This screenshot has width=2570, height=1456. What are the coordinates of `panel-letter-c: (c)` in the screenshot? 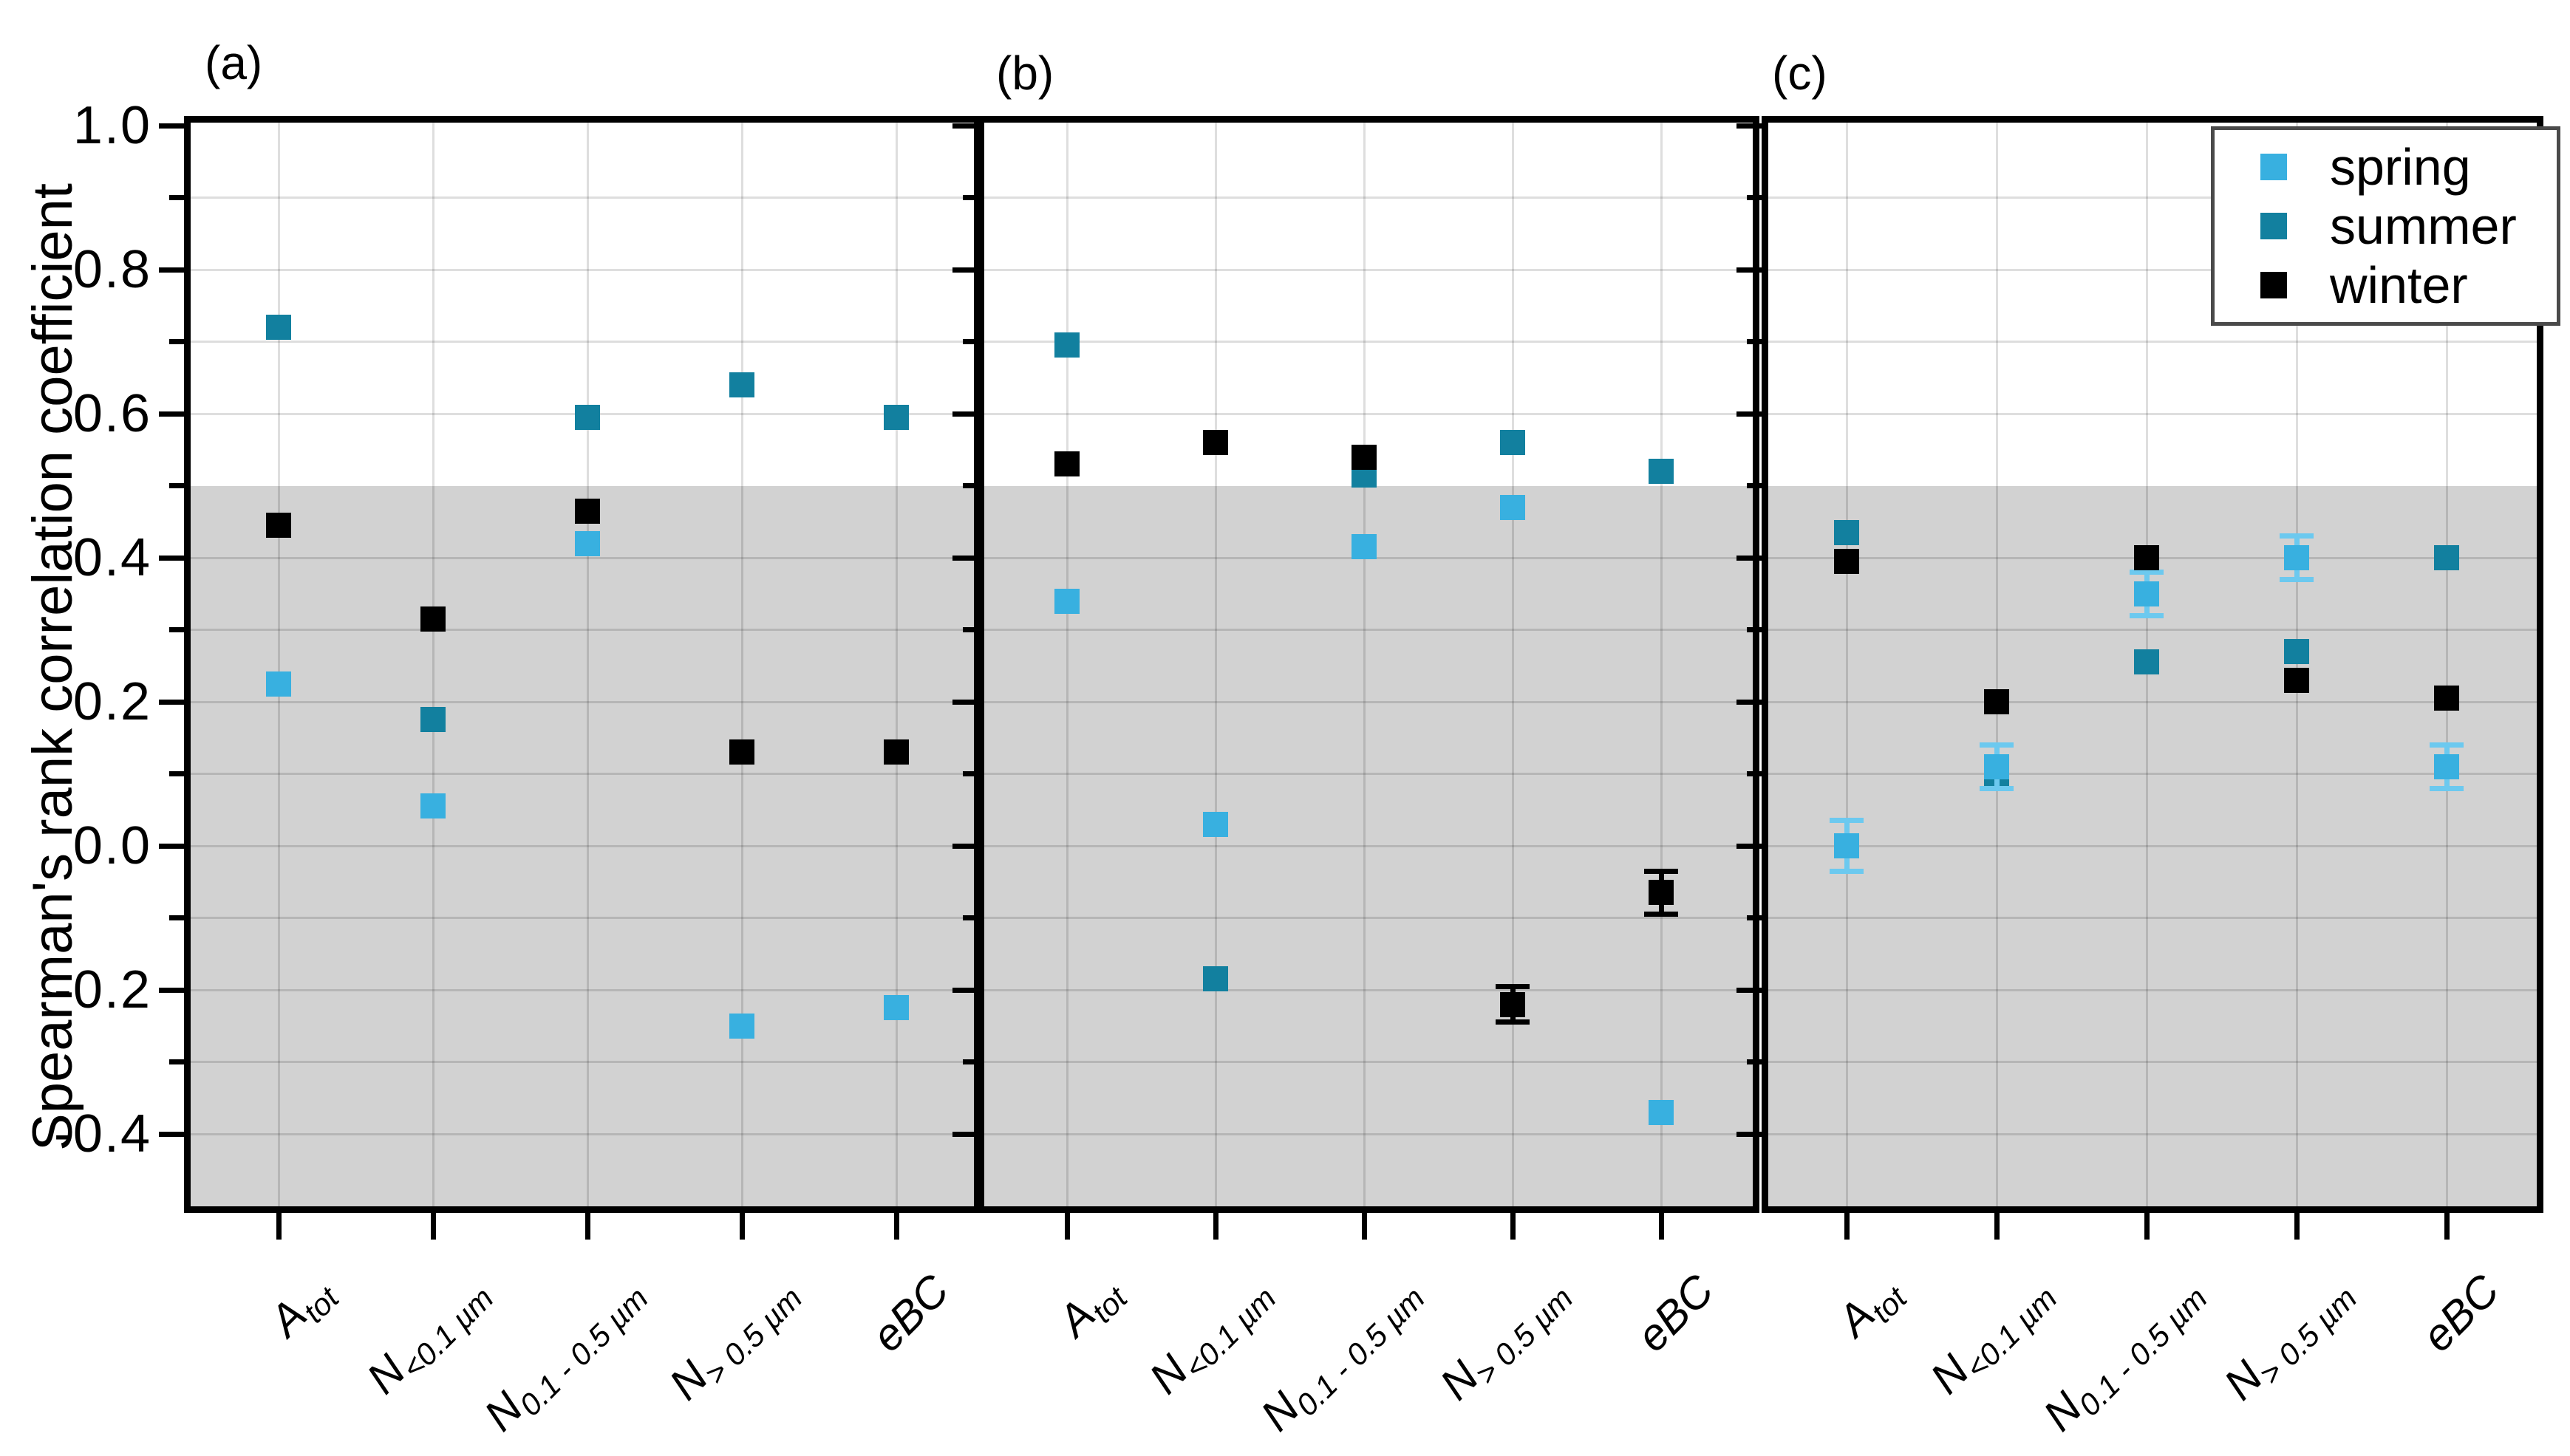 It's located at (1800, 73).